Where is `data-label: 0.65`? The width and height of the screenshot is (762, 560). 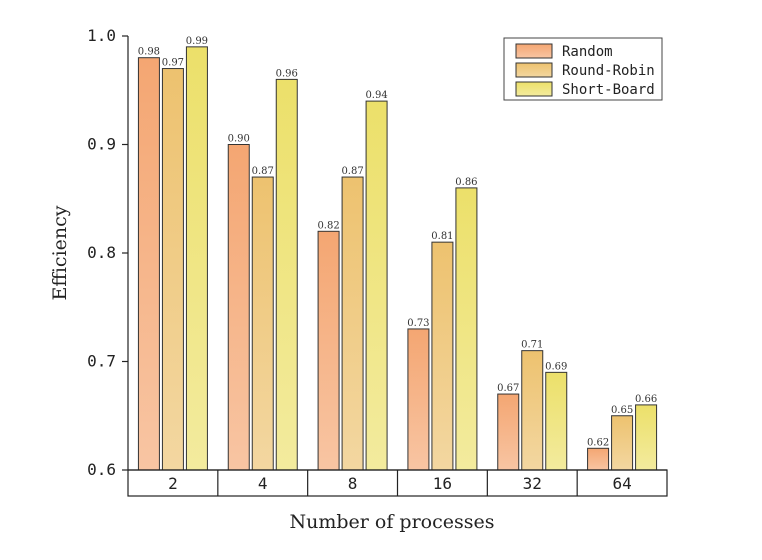 data-label: 0.65 is located at coordinates (622, 410).